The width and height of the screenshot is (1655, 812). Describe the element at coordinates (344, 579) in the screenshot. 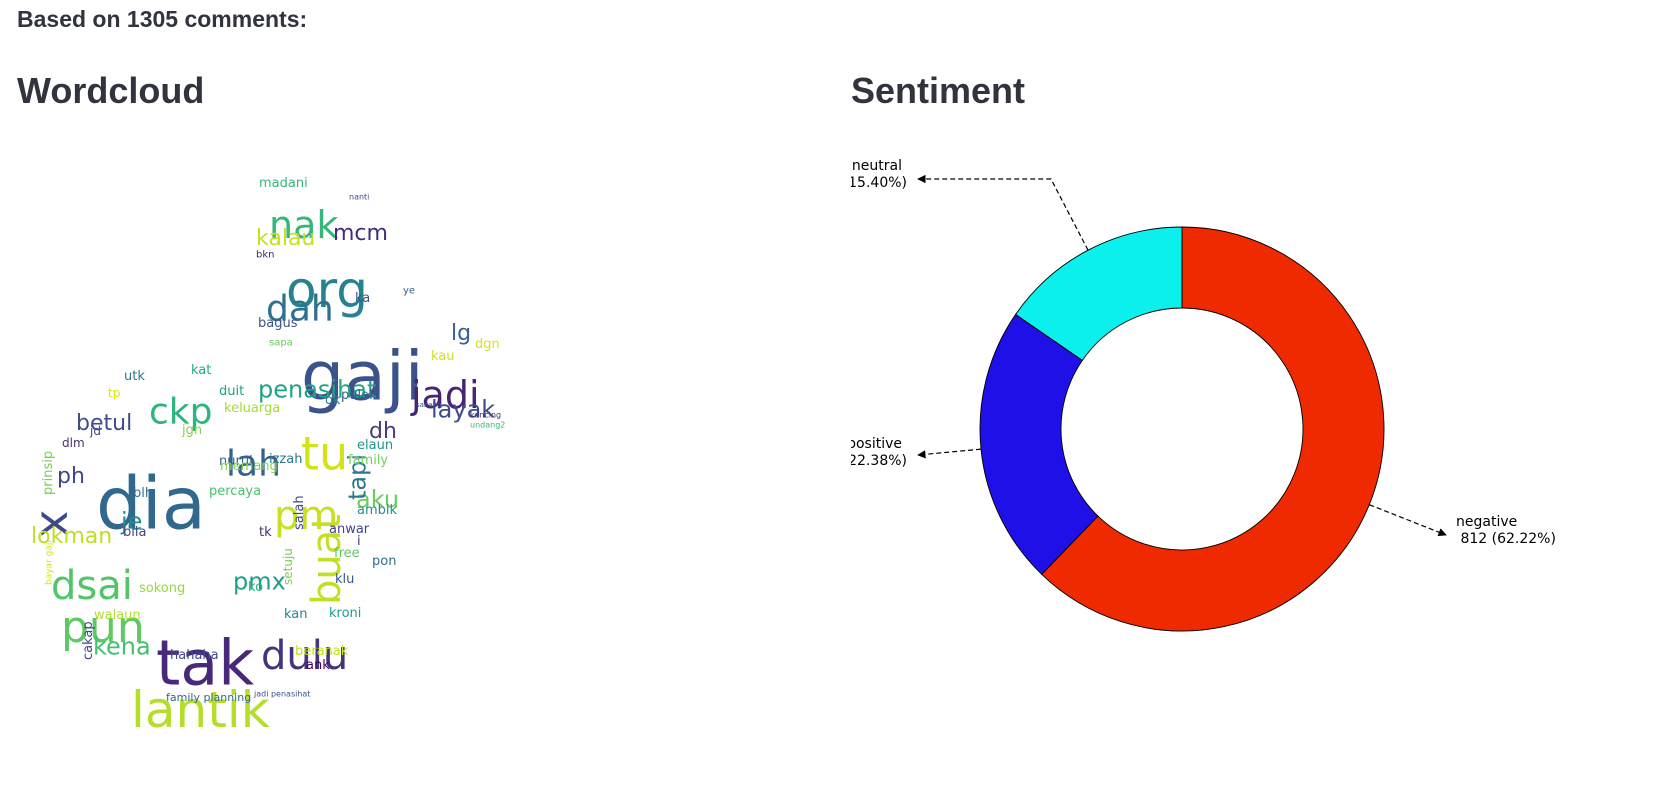

I see `wordcloud-word: klu` at that location.